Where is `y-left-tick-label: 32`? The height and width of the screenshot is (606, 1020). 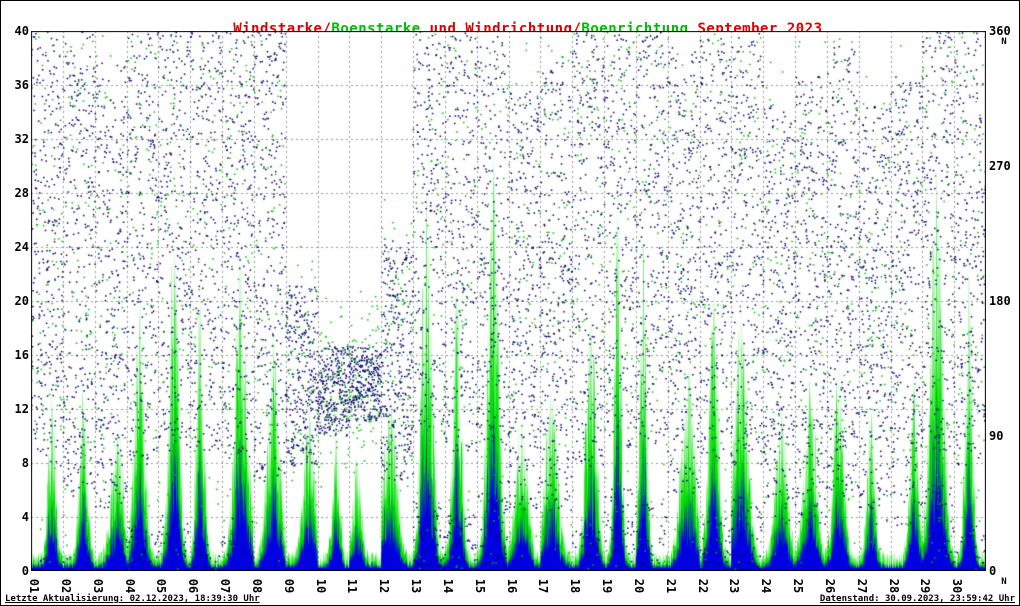
y-left-tick-label: 32 is located at coordinates (21, 139).